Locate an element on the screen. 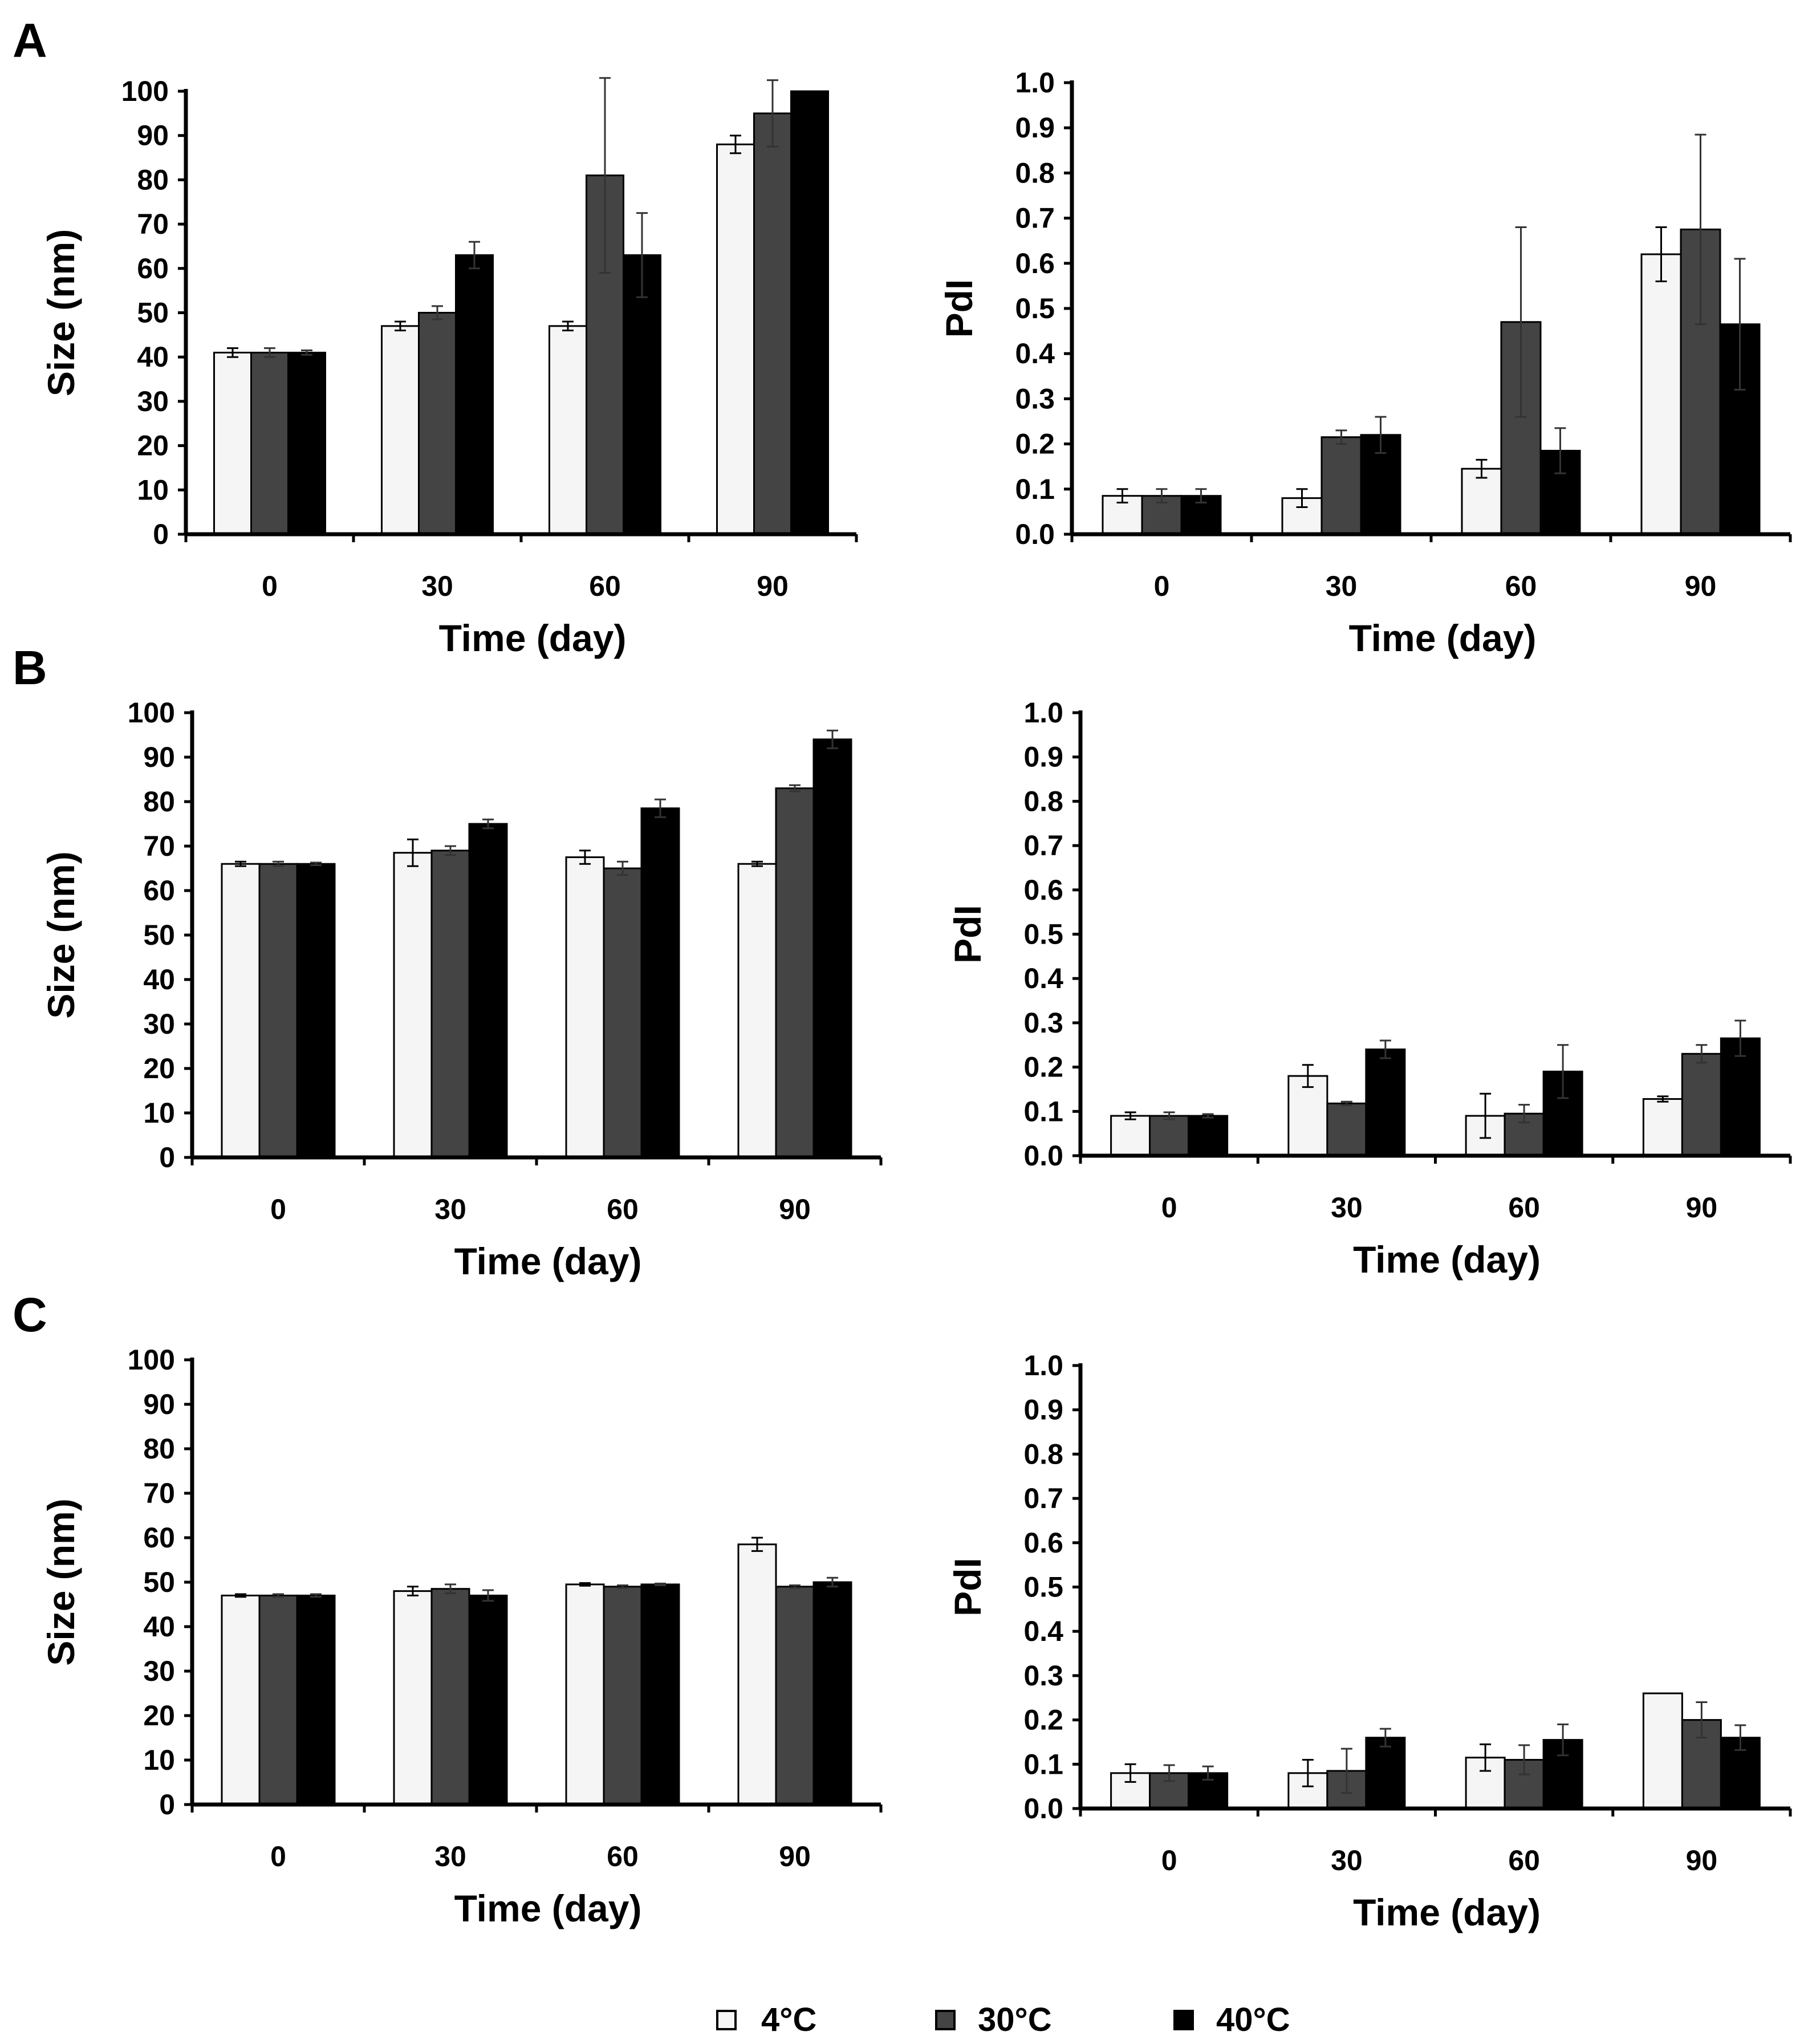 The image size is (1800, 2044). chart-b-size-errorbar-0-s0 is located at coordinates (240, 864).